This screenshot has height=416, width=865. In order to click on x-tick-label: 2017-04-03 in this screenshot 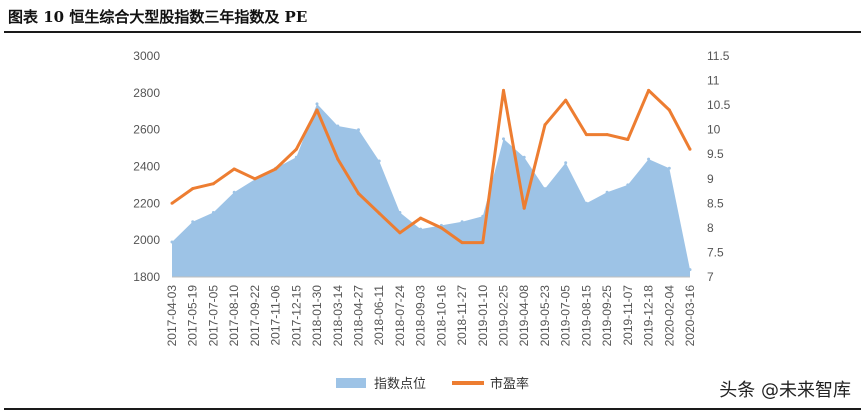, I will do `click(172, 316)`.